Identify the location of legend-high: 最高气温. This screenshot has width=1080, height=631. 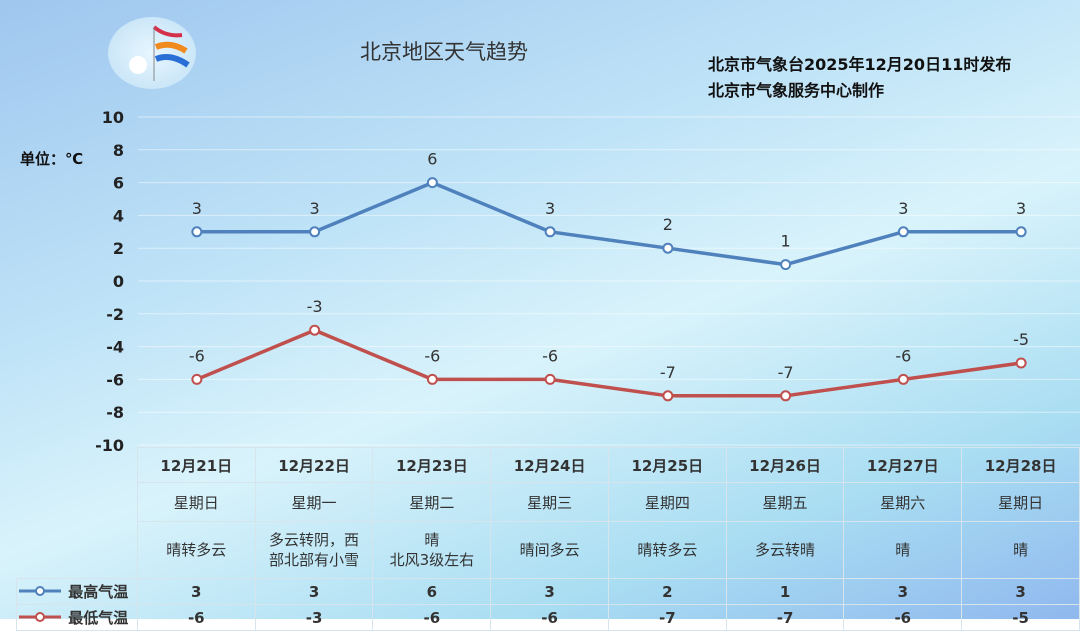
(77, 591).